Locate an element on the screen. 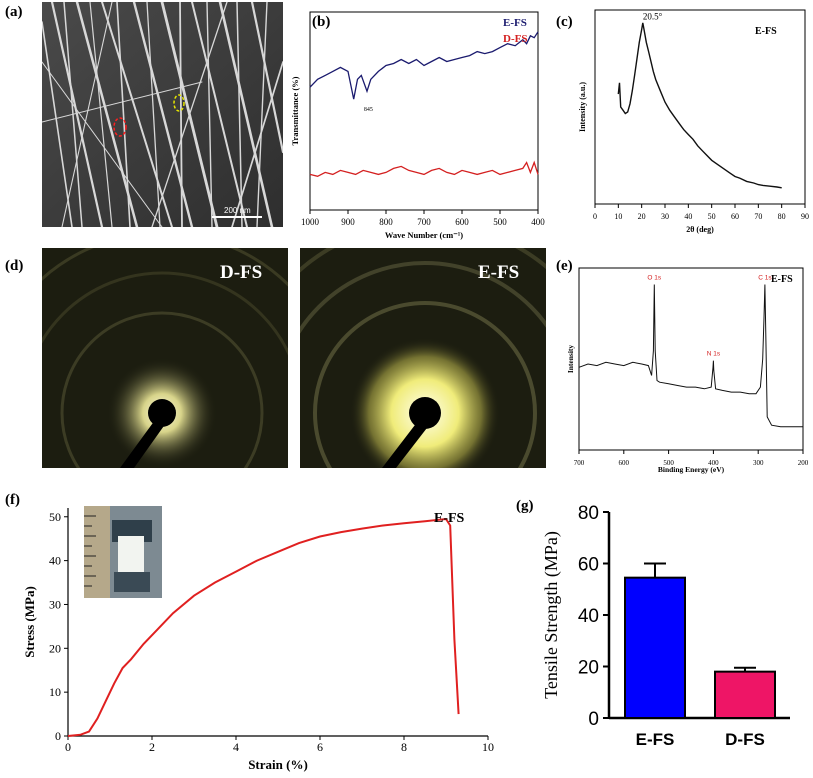 Image resolution: width=813 pixels, height=778 pixels. panel-label-g: (g) is located at coordinates (525, 506).